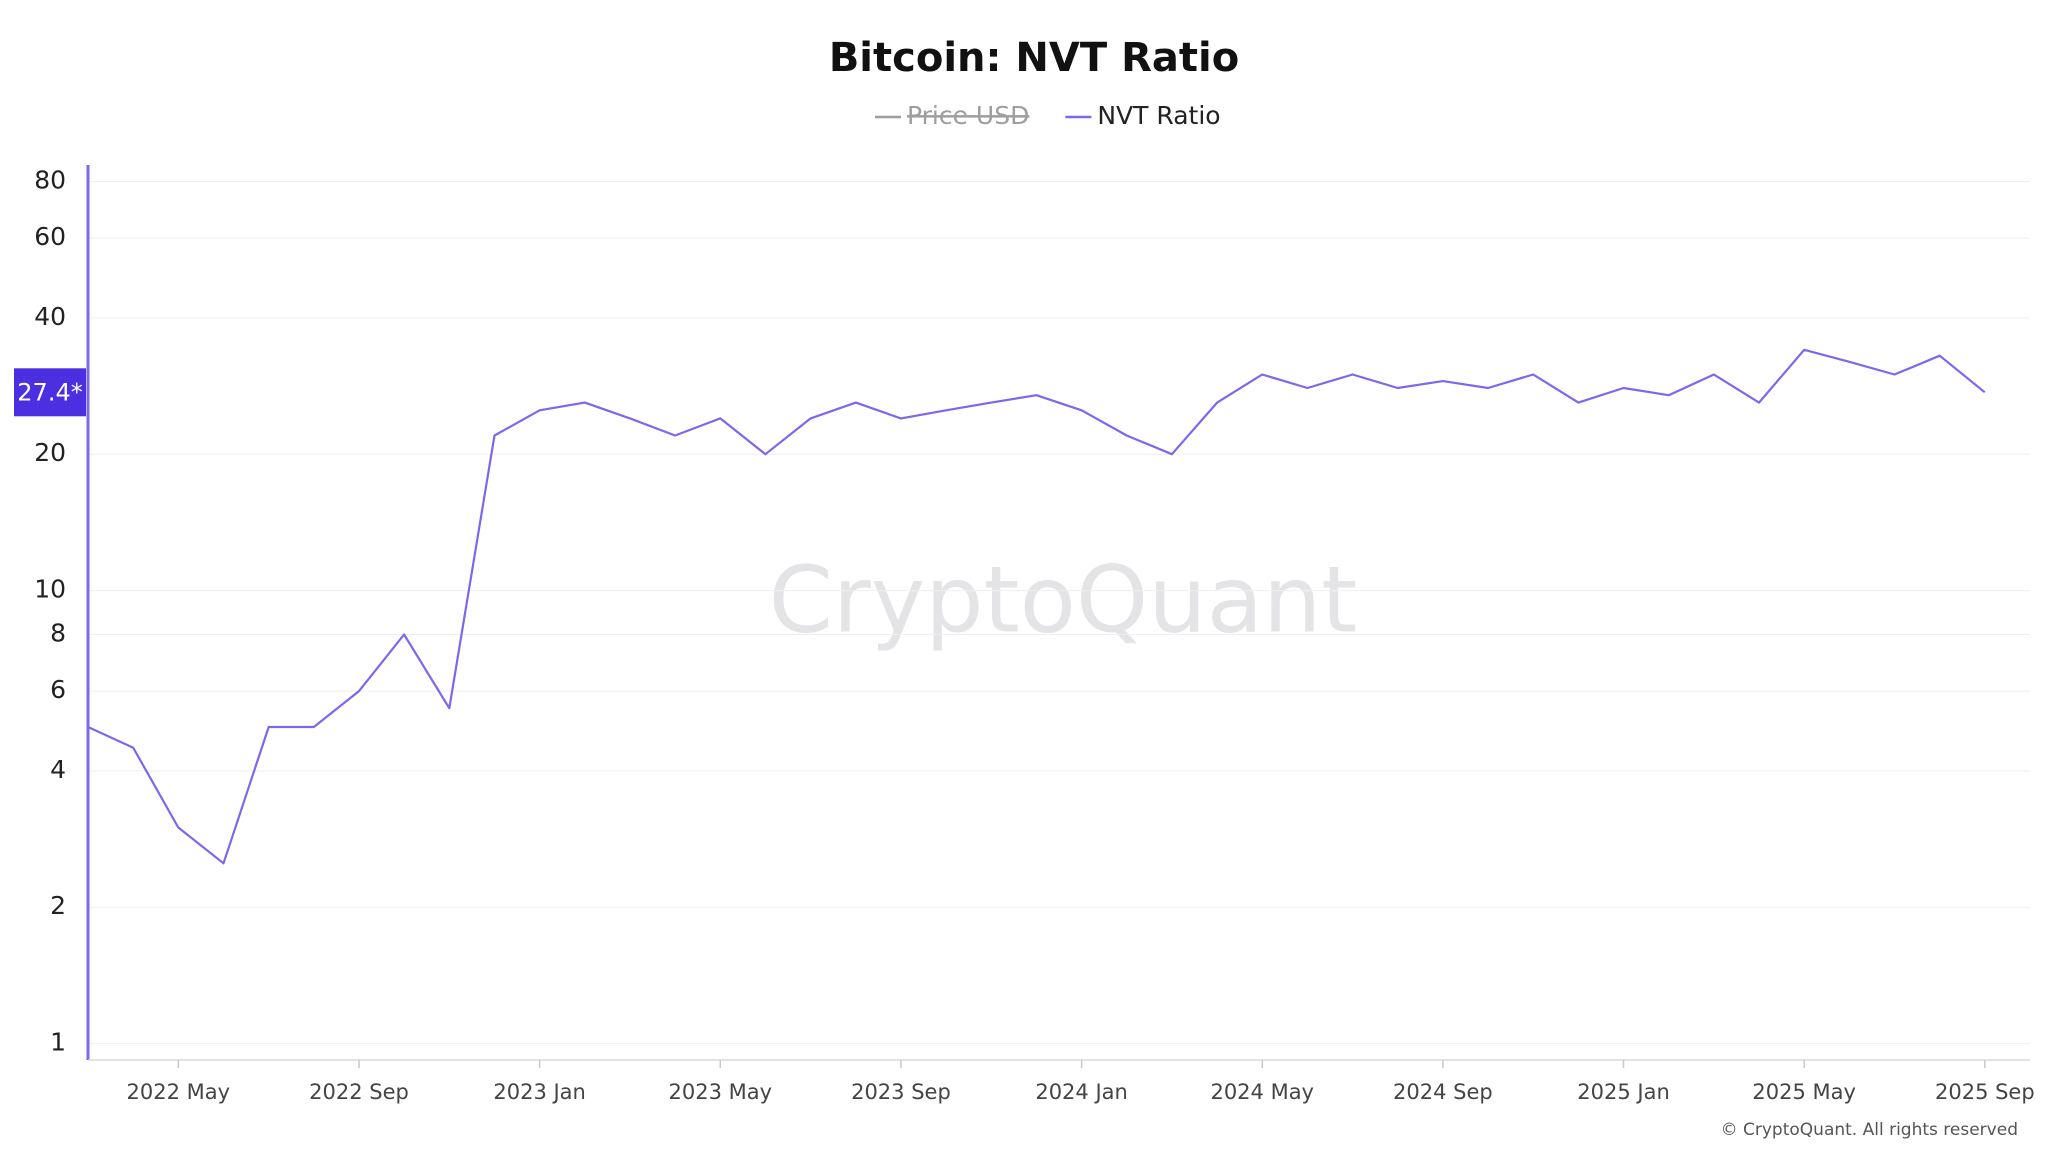 This screenshot has height=1156, width=2048. I want to click on x-tick-label: 2023 Jan, so click(539, 1092).